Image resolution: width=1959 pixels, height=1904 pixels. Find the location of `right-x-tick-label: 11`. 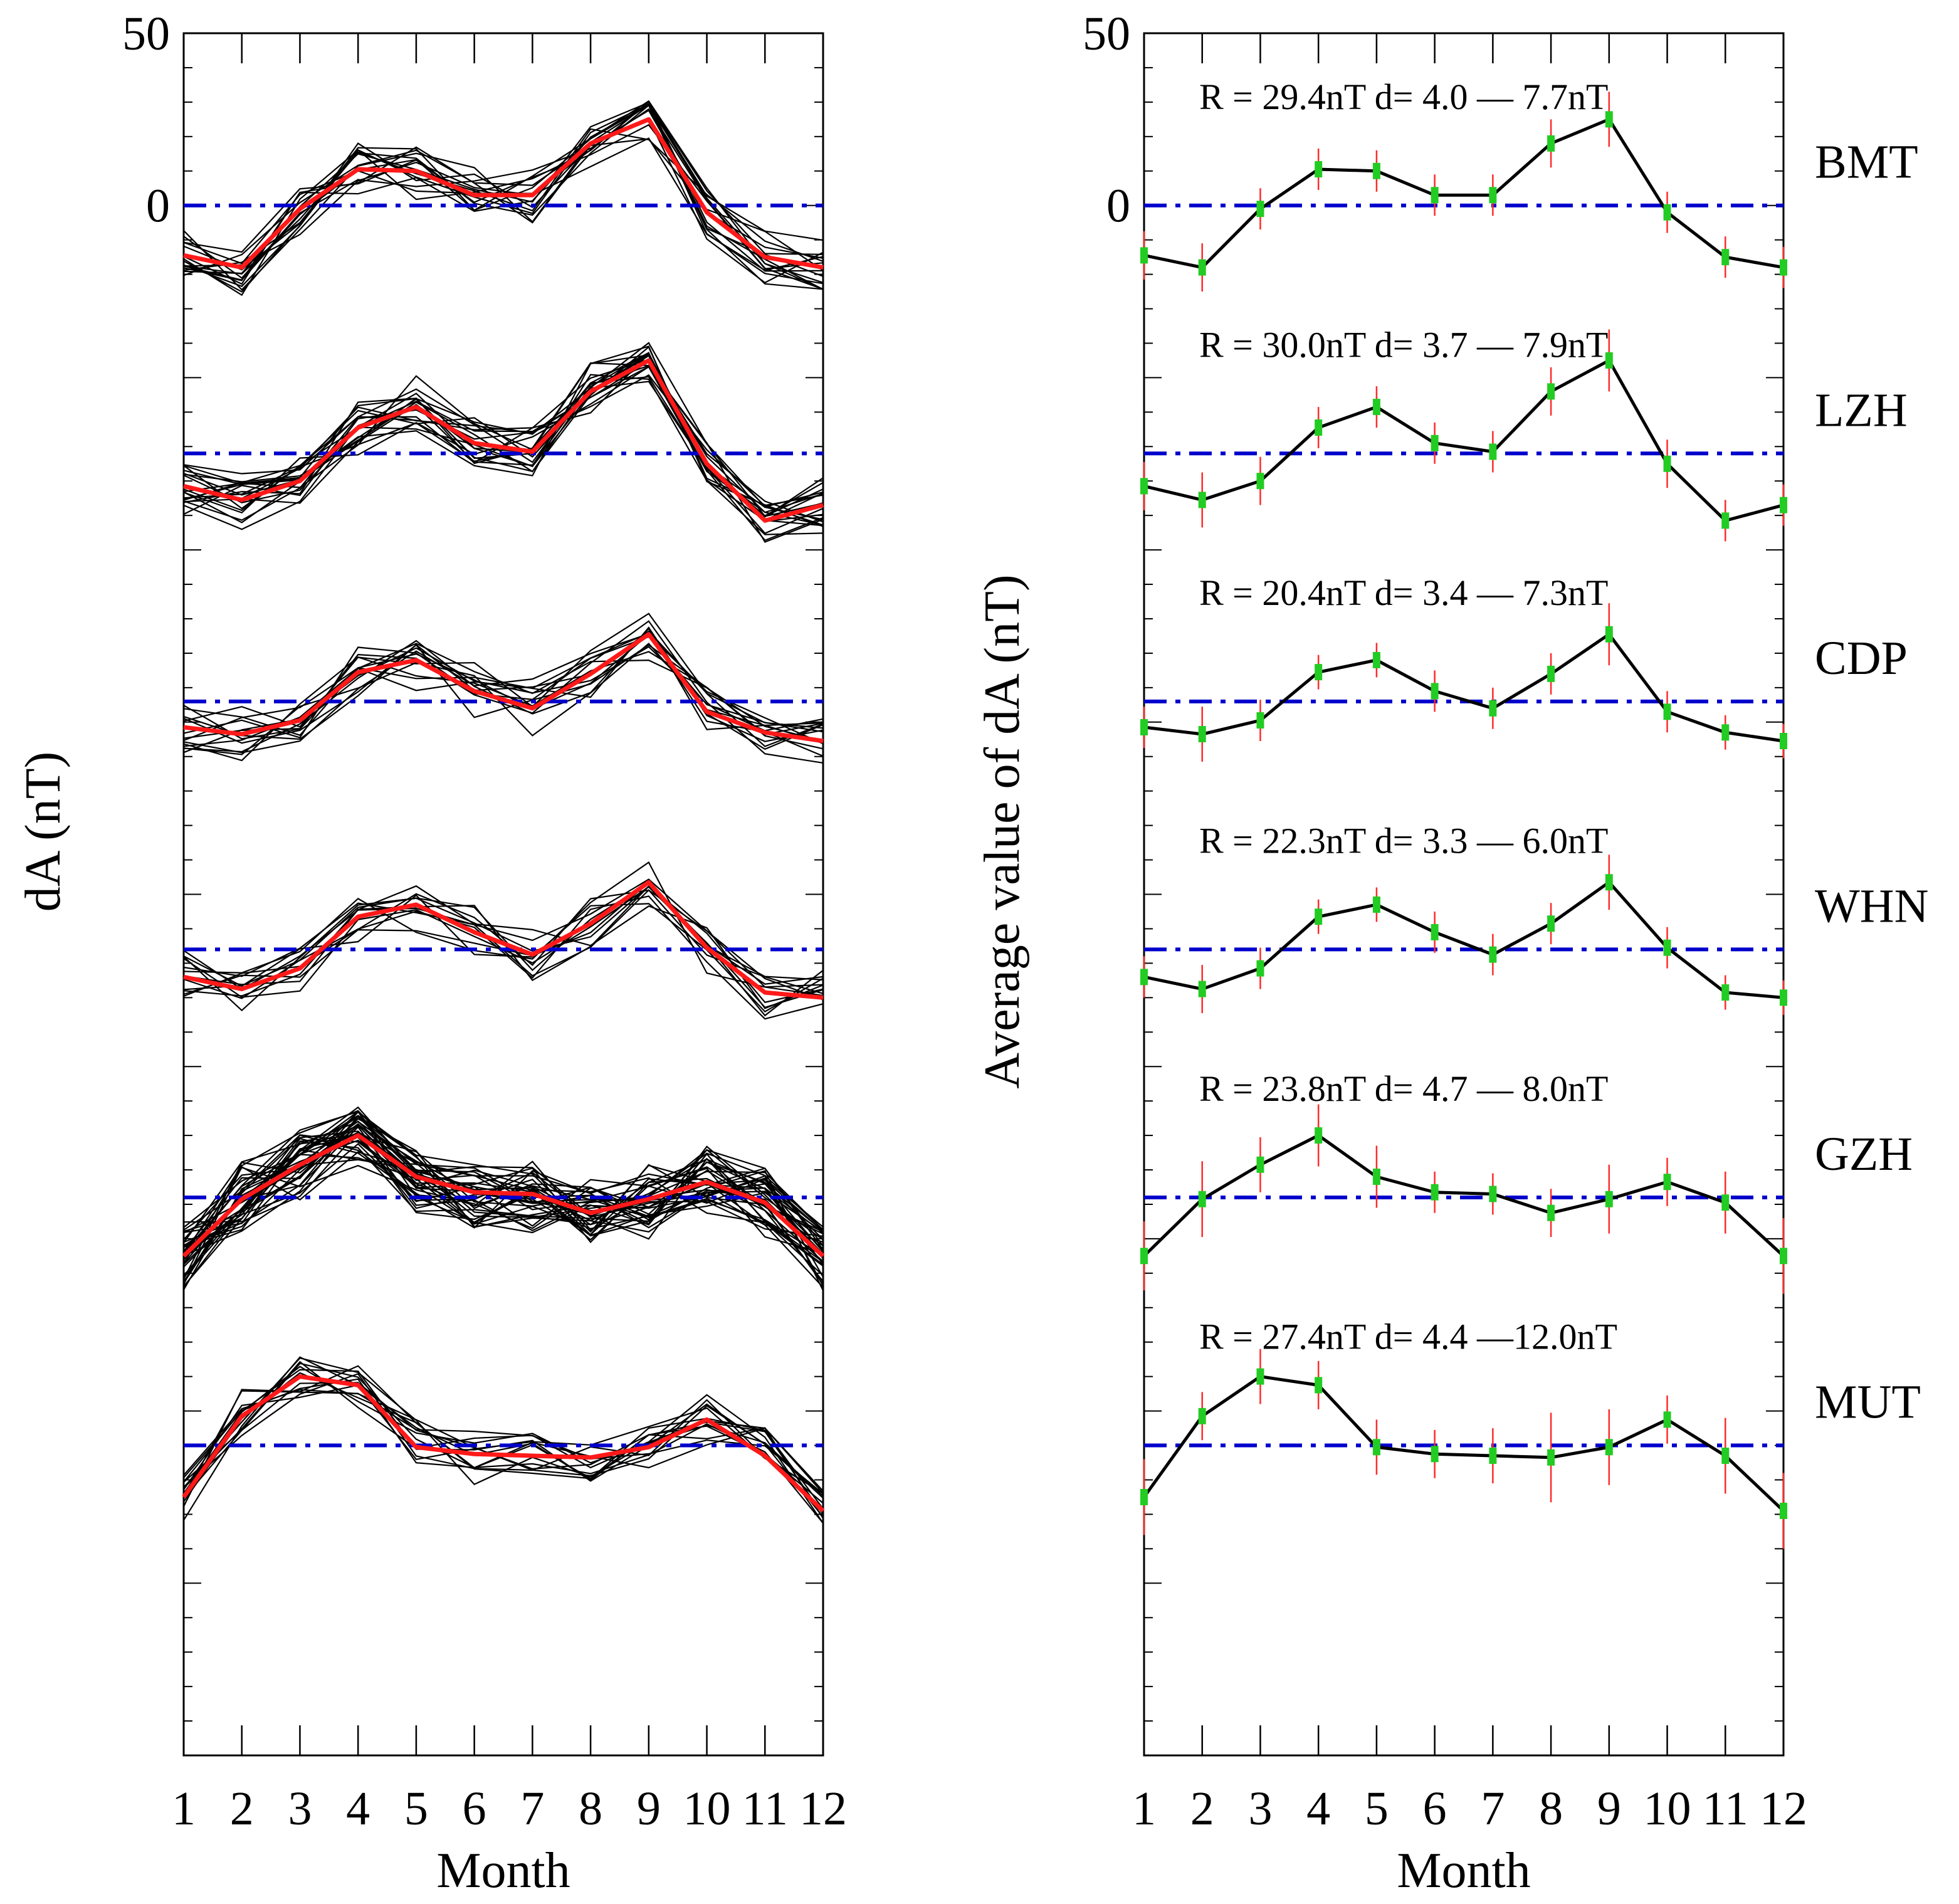

right-x-tick-label: 11 is located at coordinates (1725, 1809).